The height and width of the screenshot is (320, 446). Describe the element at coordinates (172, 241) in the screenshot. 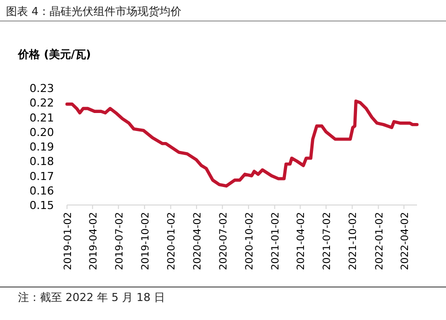

I see `x-tick-label: 2020-01-02` at that location.